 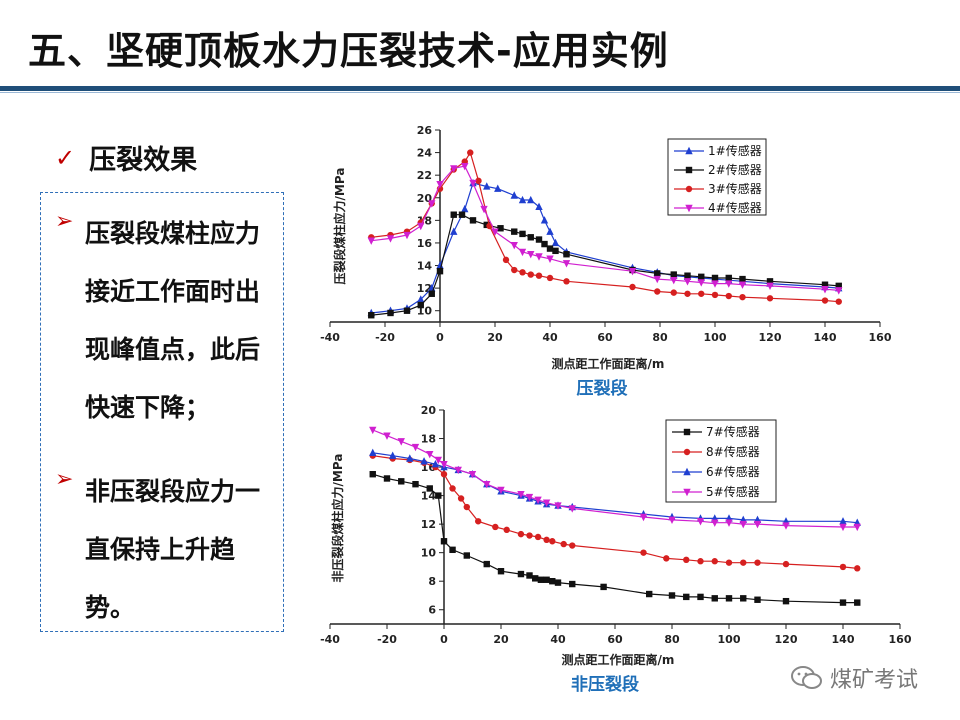 I want to click on wechat-icon, so click(x=806, y=677).